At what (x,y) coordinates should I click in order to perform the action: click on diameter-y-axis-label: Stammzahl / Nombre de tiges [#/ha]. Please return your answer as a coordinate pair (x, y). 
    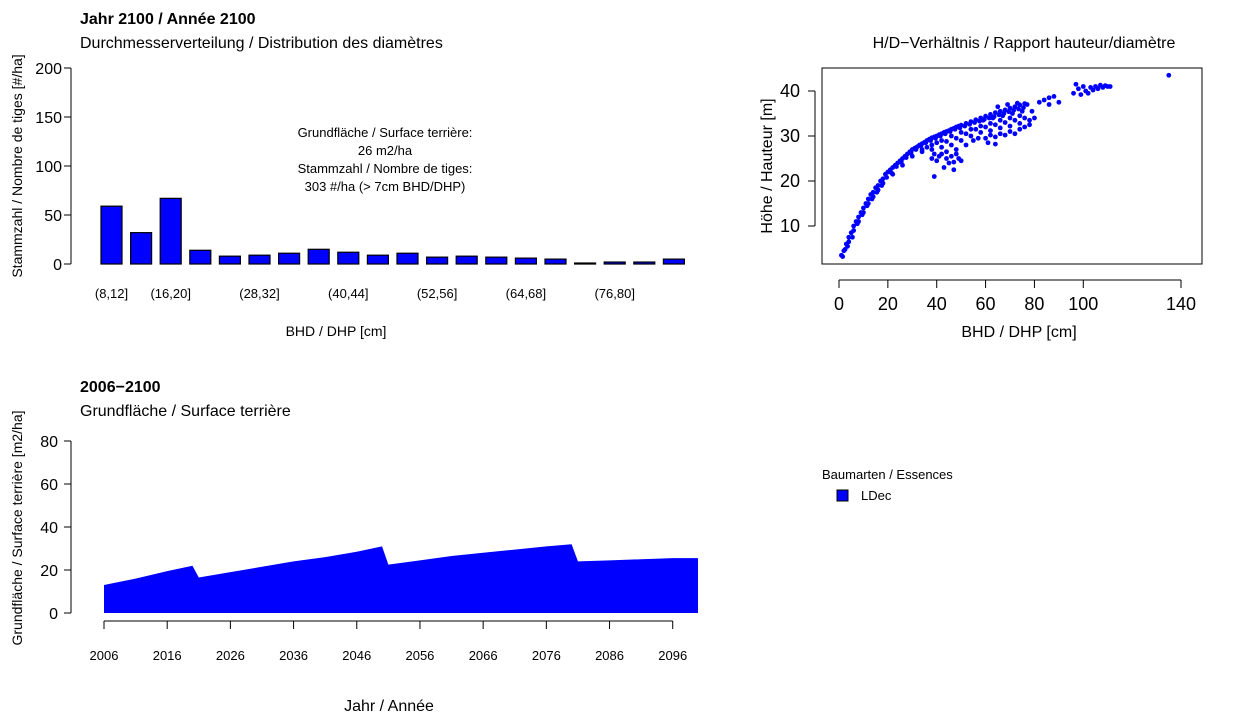
    Looking at the image, I should click on (17, 165).